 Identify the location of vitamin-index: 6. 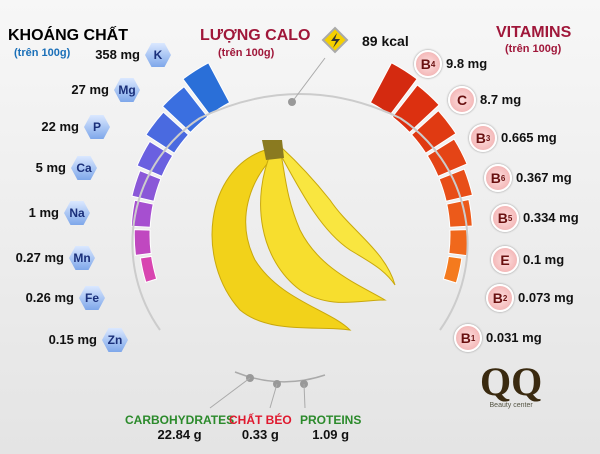
(503, 178).